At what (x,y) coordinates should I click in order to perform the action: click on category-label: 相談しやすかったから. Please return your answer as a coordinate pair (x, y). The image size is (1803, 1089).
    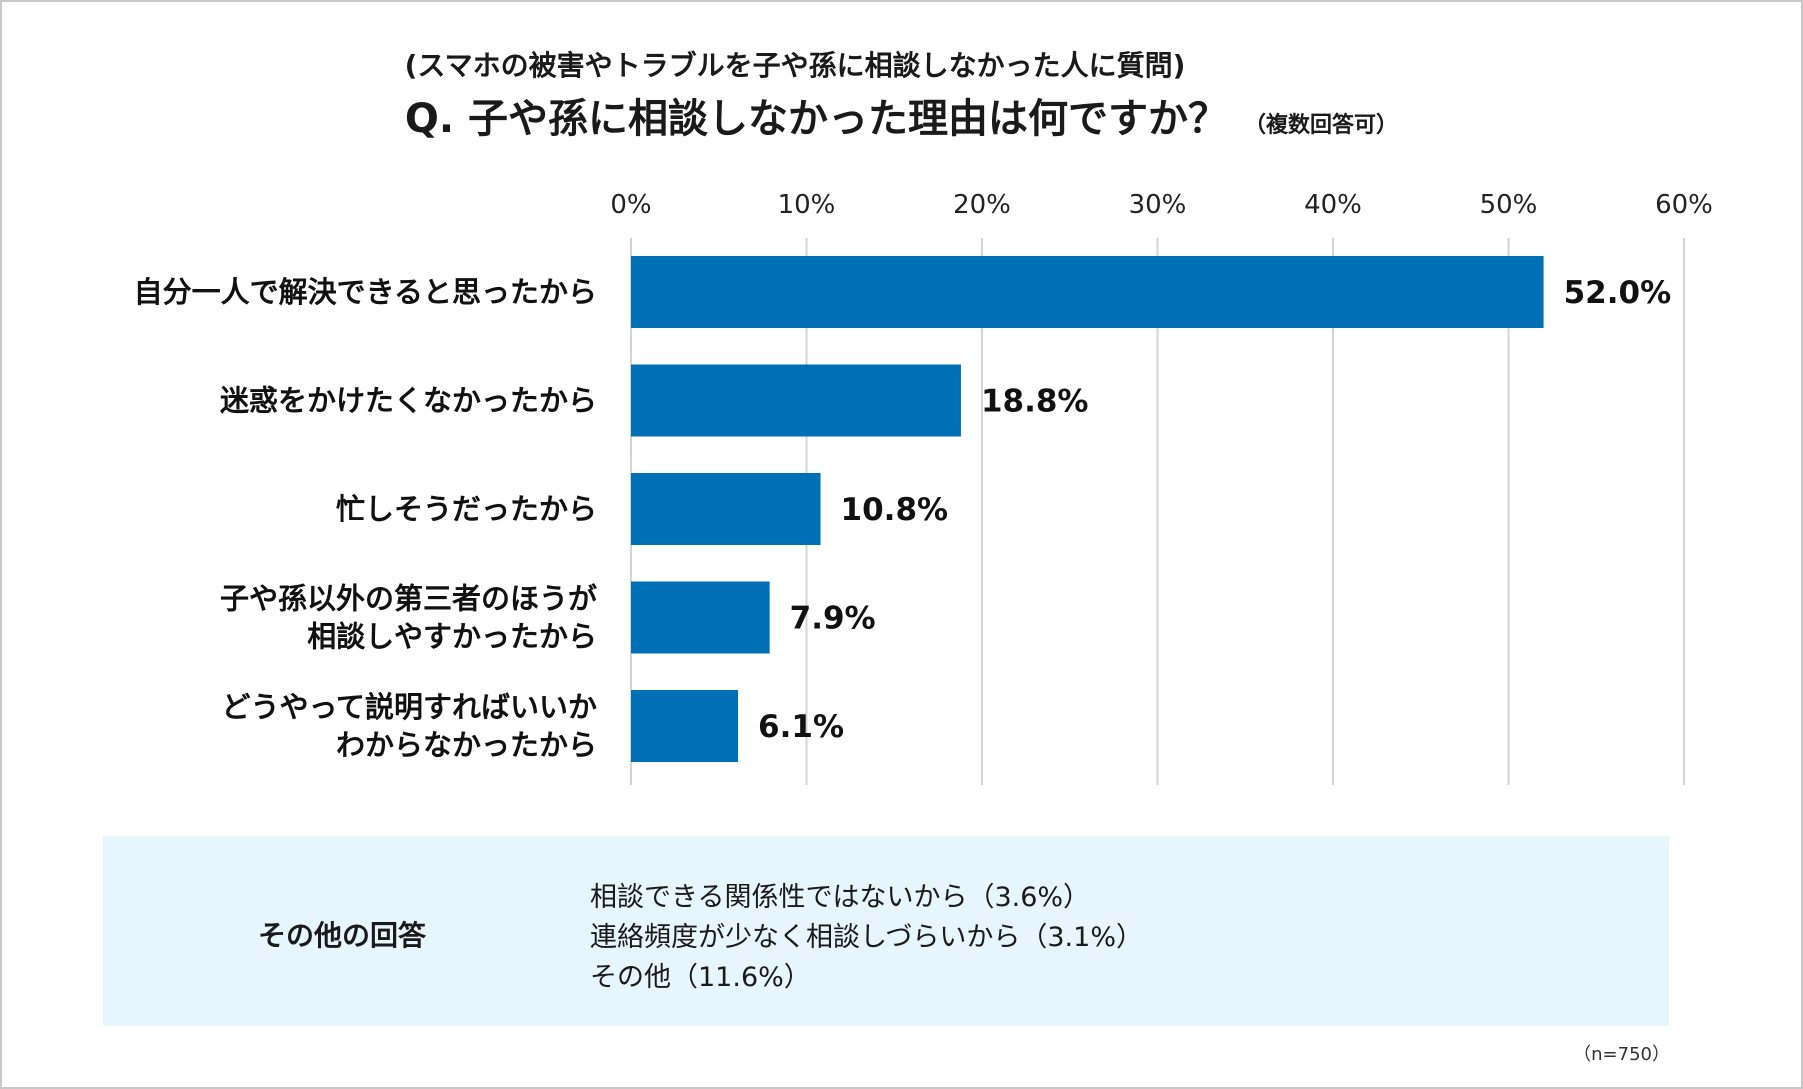
    Looking at the image, I should click on (452, 637).